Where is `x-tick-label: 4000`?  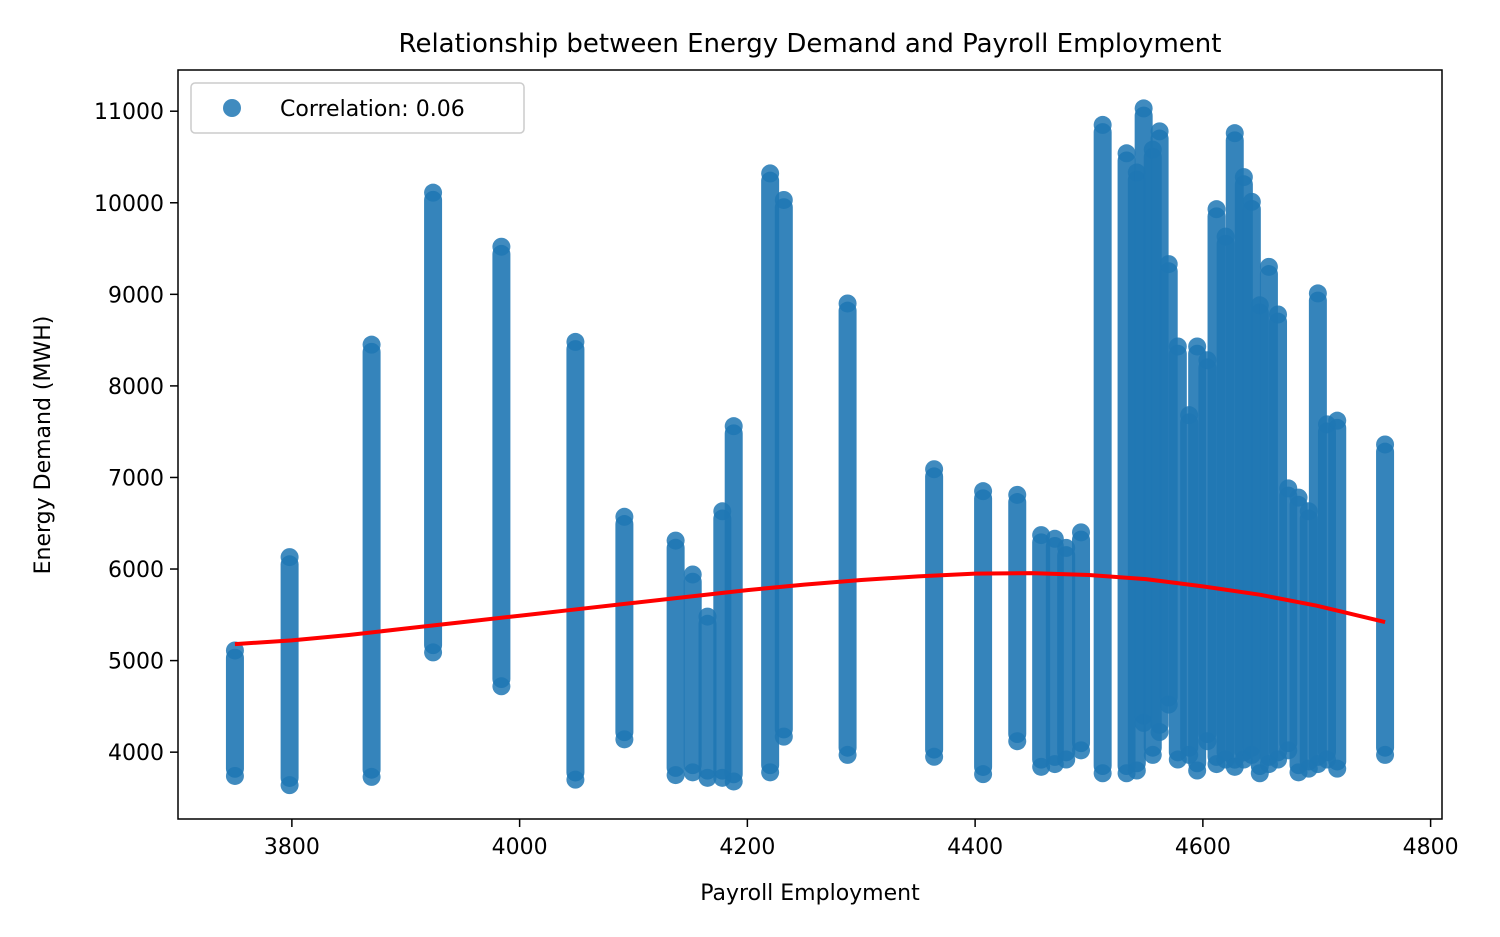
x-tick-label: 4000 is located at coordinates (520, 847).